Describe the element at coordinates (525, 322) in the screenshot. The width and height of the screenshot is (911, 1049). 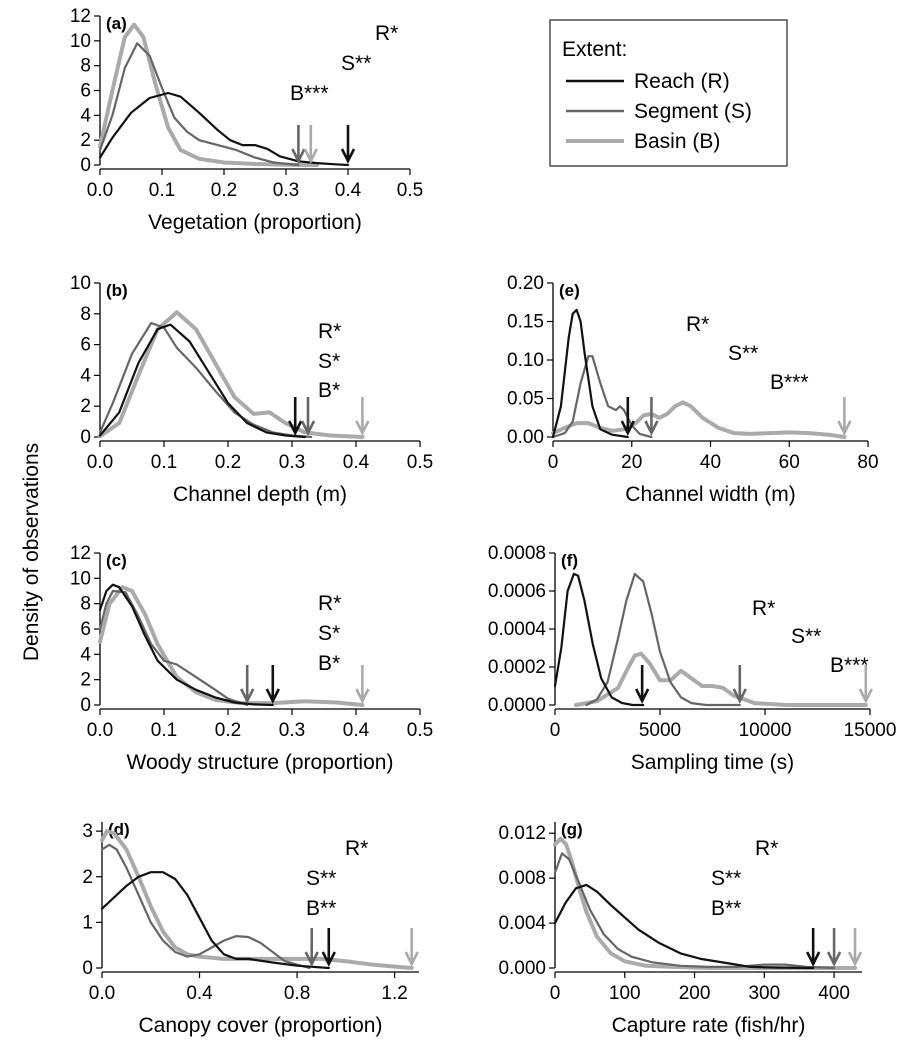
I see `y-tick-label: 0.15` at that location.